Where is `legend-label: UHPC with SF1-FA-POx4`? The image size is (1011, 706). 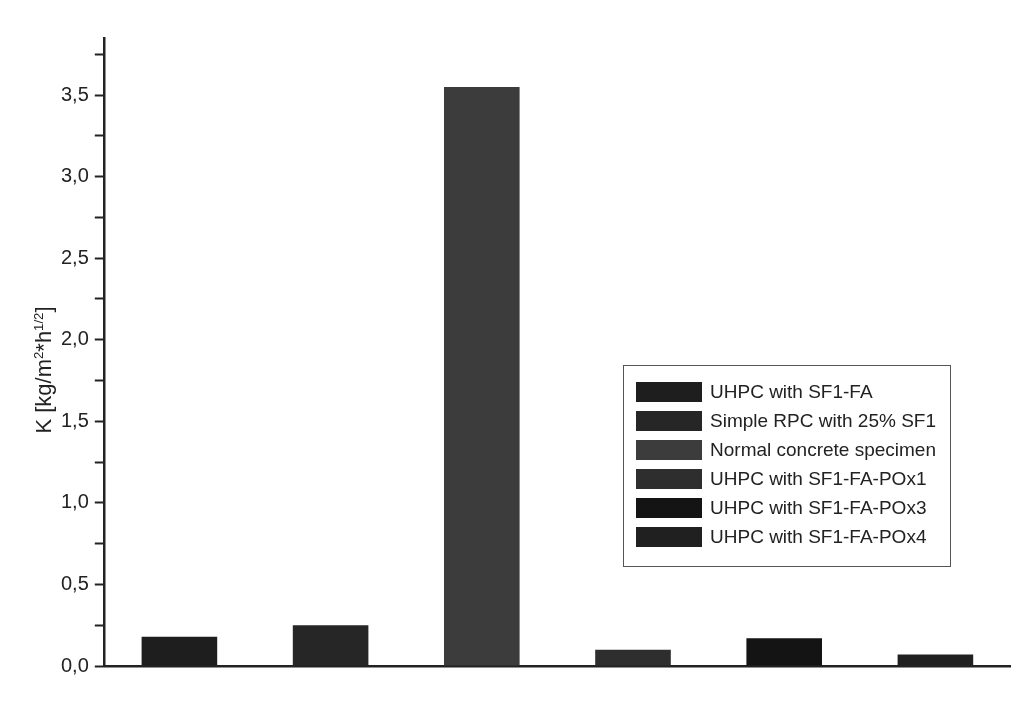 legend-label: UHPC with SF1-FA-POx4 is located at coordinates (818, 537).